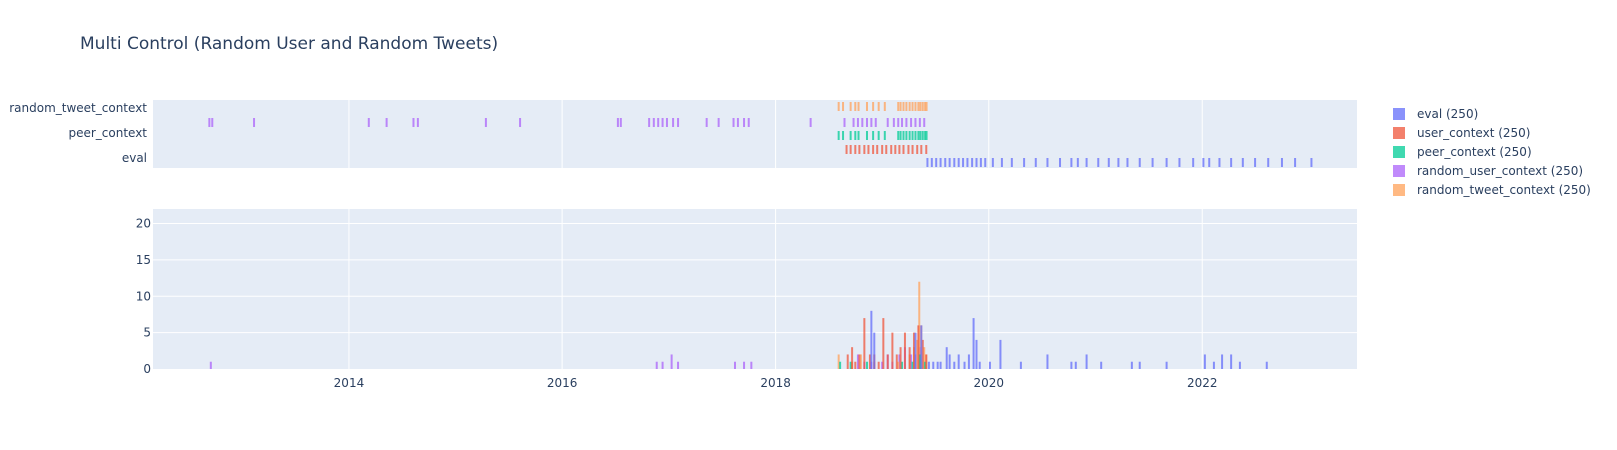  I want to click on strip-row-user_context, so click(886, 149).